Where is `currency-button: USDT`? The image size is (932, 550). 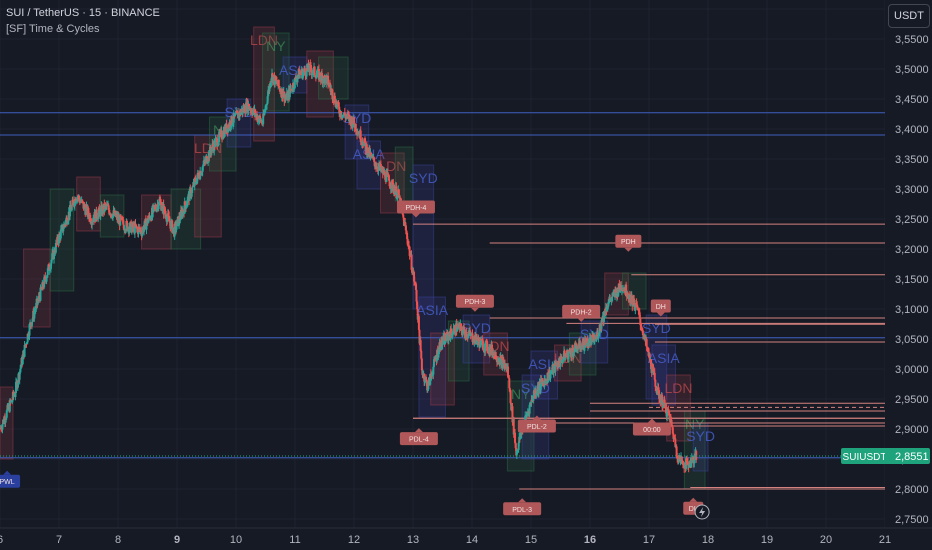
currency-button: USDT is located at coordinates (909, 16).